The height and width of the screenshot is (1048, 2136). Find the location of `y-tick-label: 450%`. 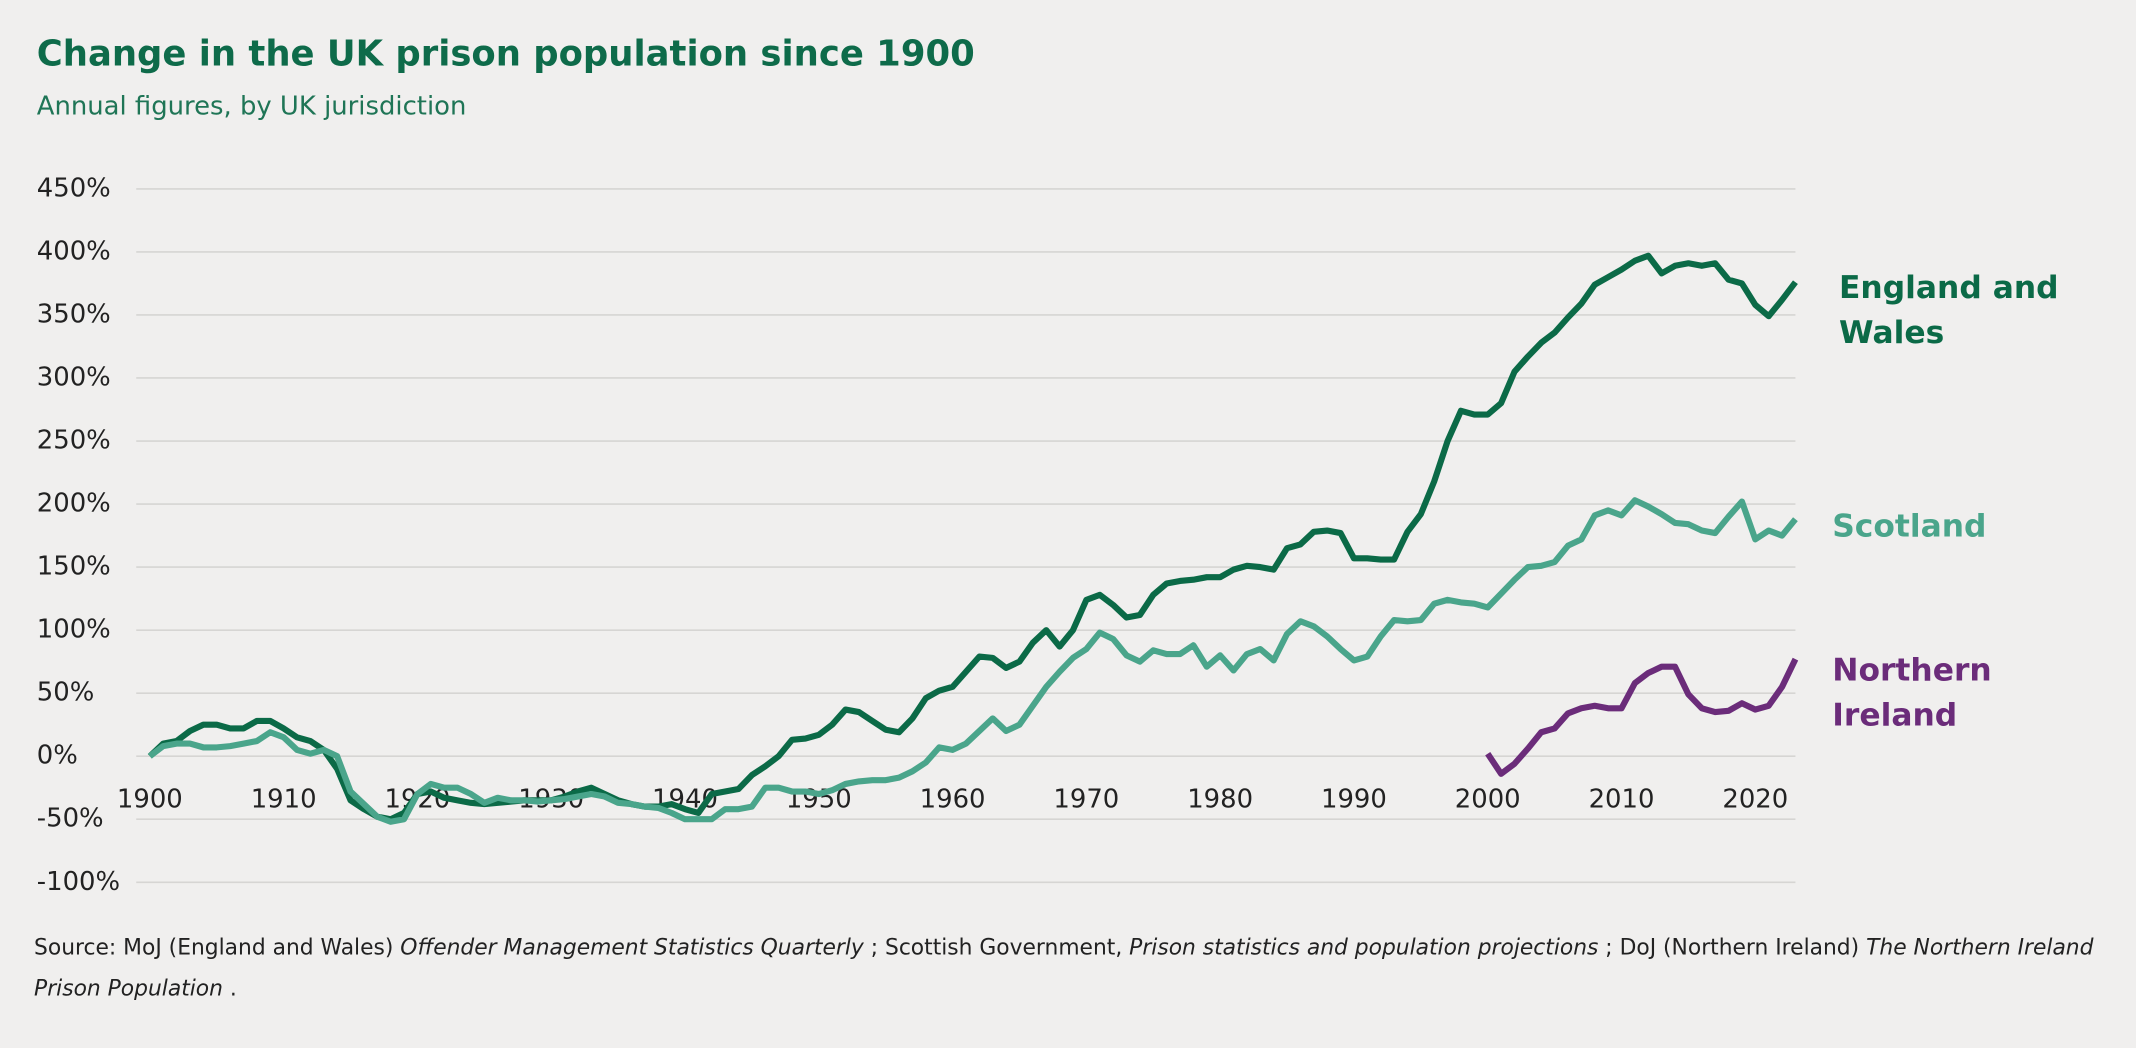

y-tick-label: 450% is located at coordinates (74, 188).